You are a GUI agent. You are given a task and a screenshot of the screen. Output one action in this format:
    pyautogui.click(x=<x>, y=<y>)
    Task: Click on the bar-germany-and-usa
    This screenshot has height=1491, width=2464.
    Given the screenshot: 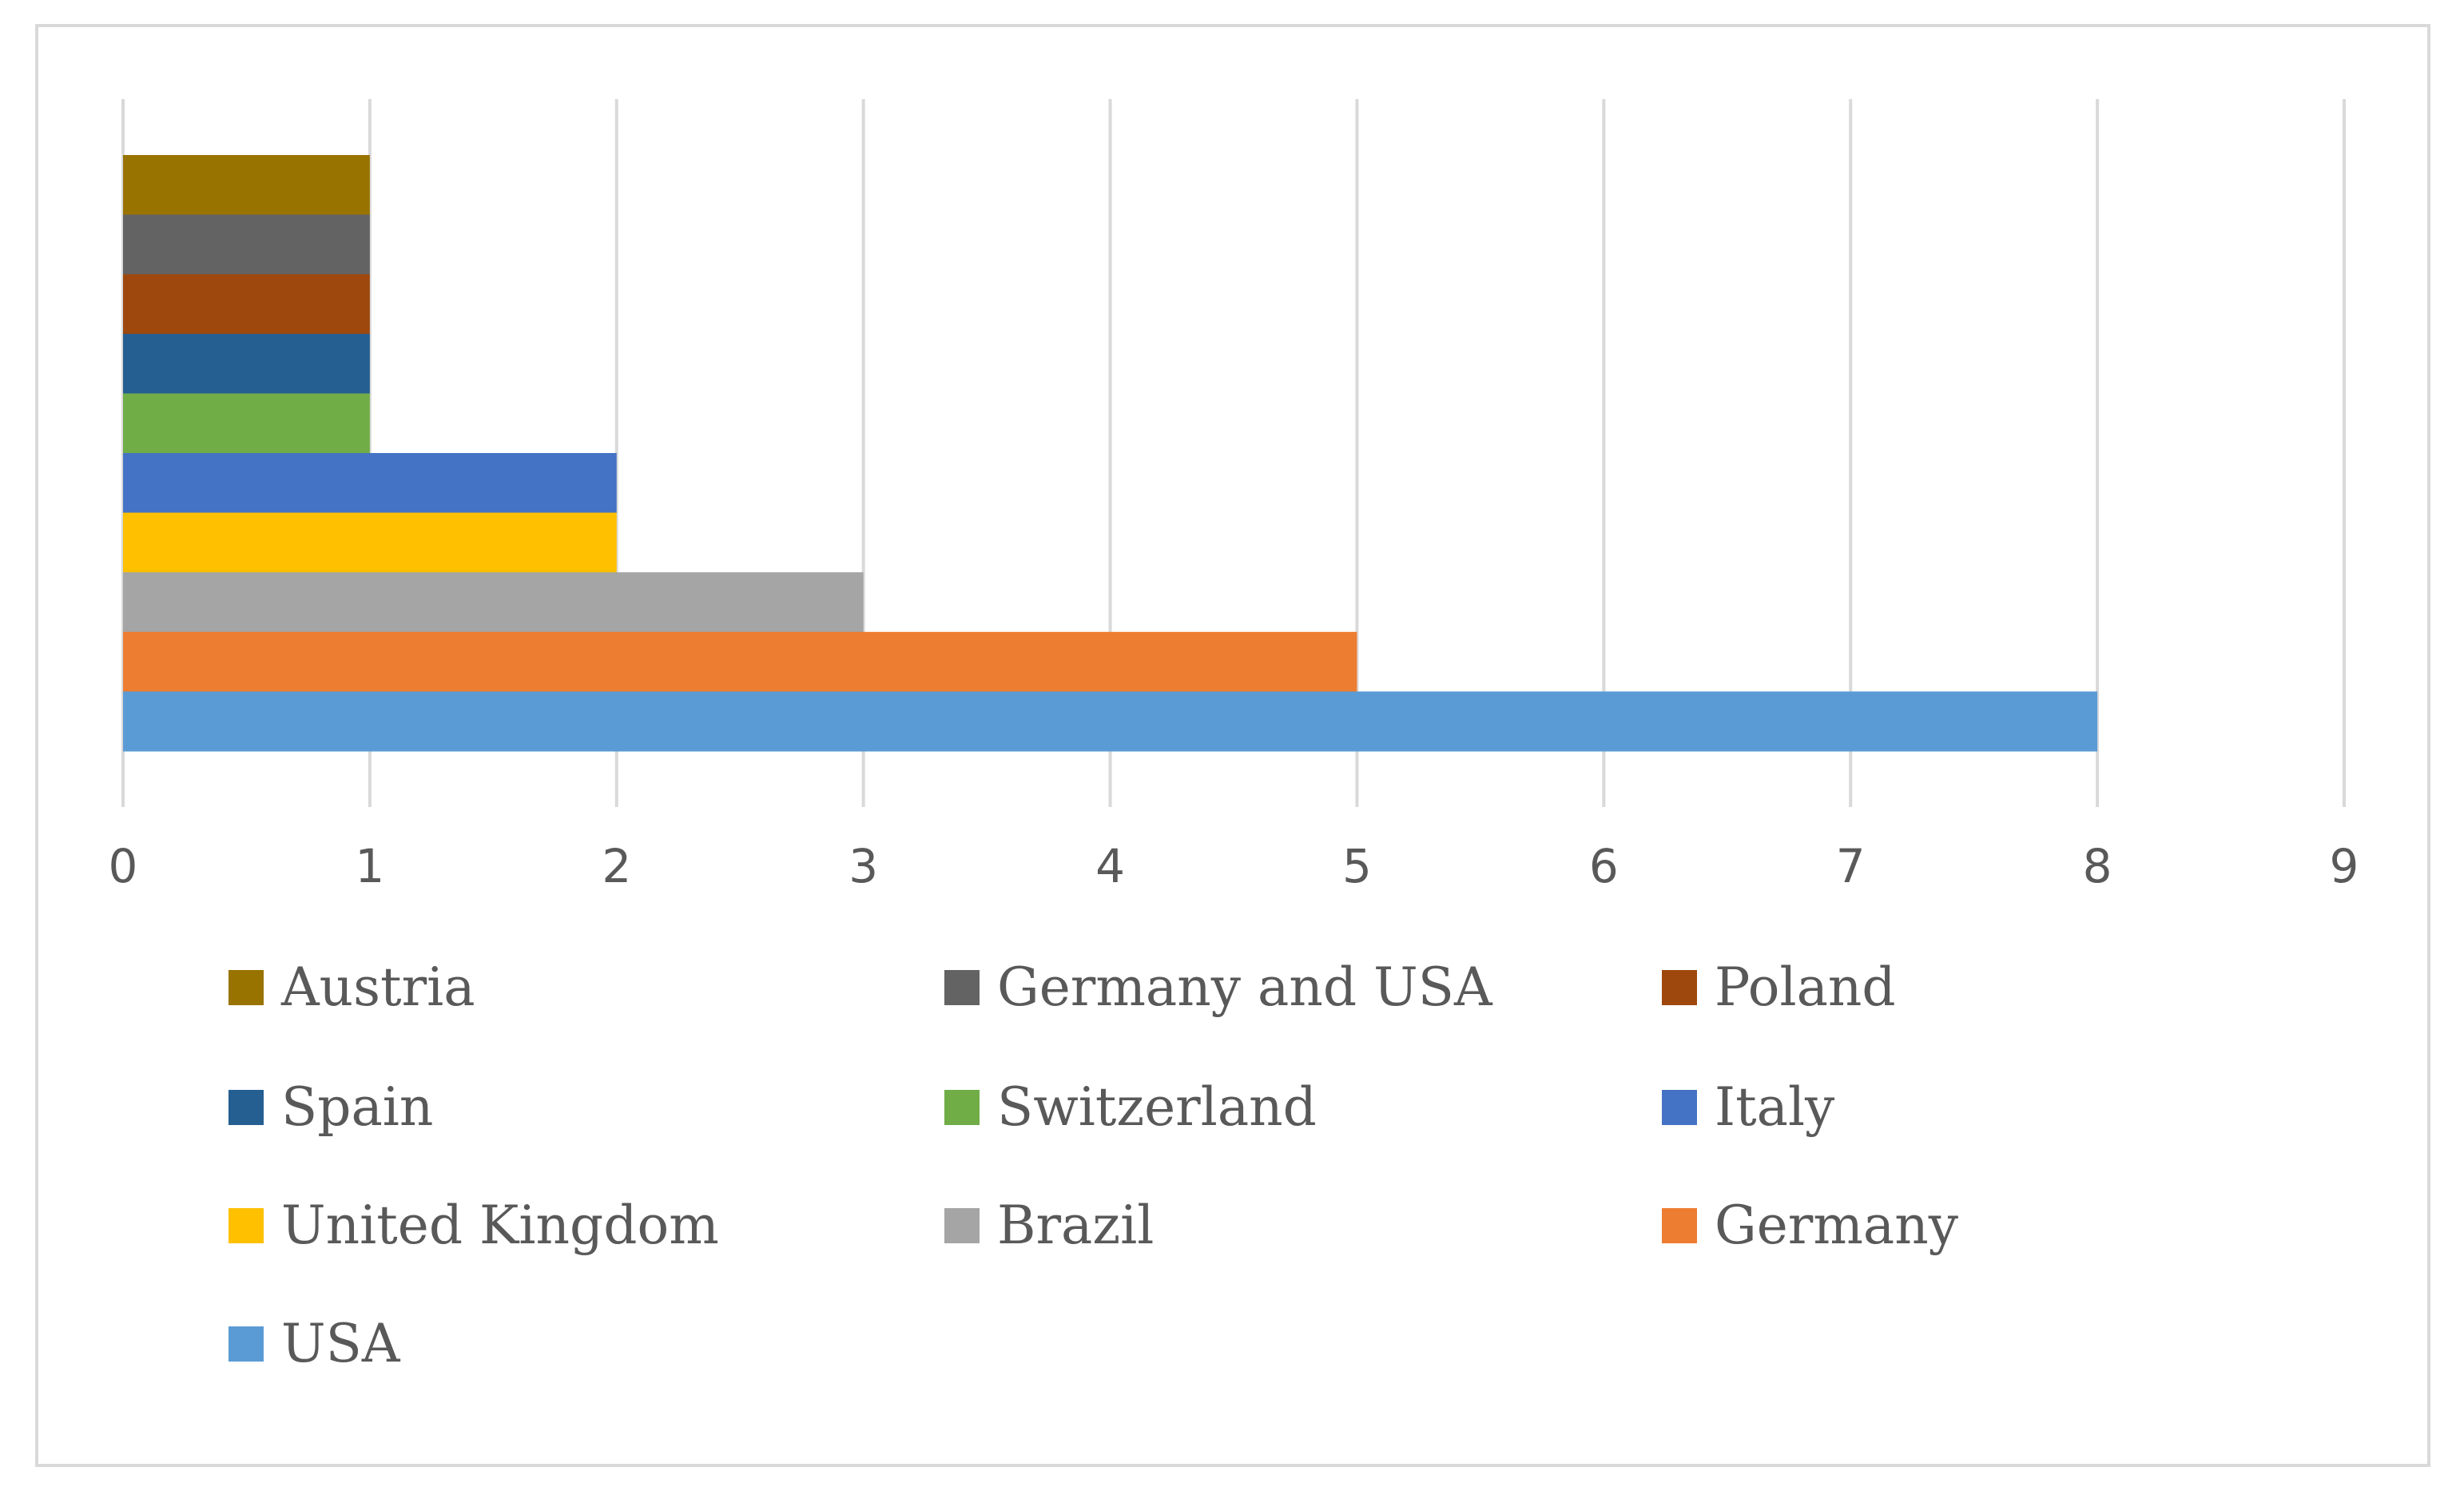 What is the action you would take?
    pyautogui.click(x=246, y=245)
    